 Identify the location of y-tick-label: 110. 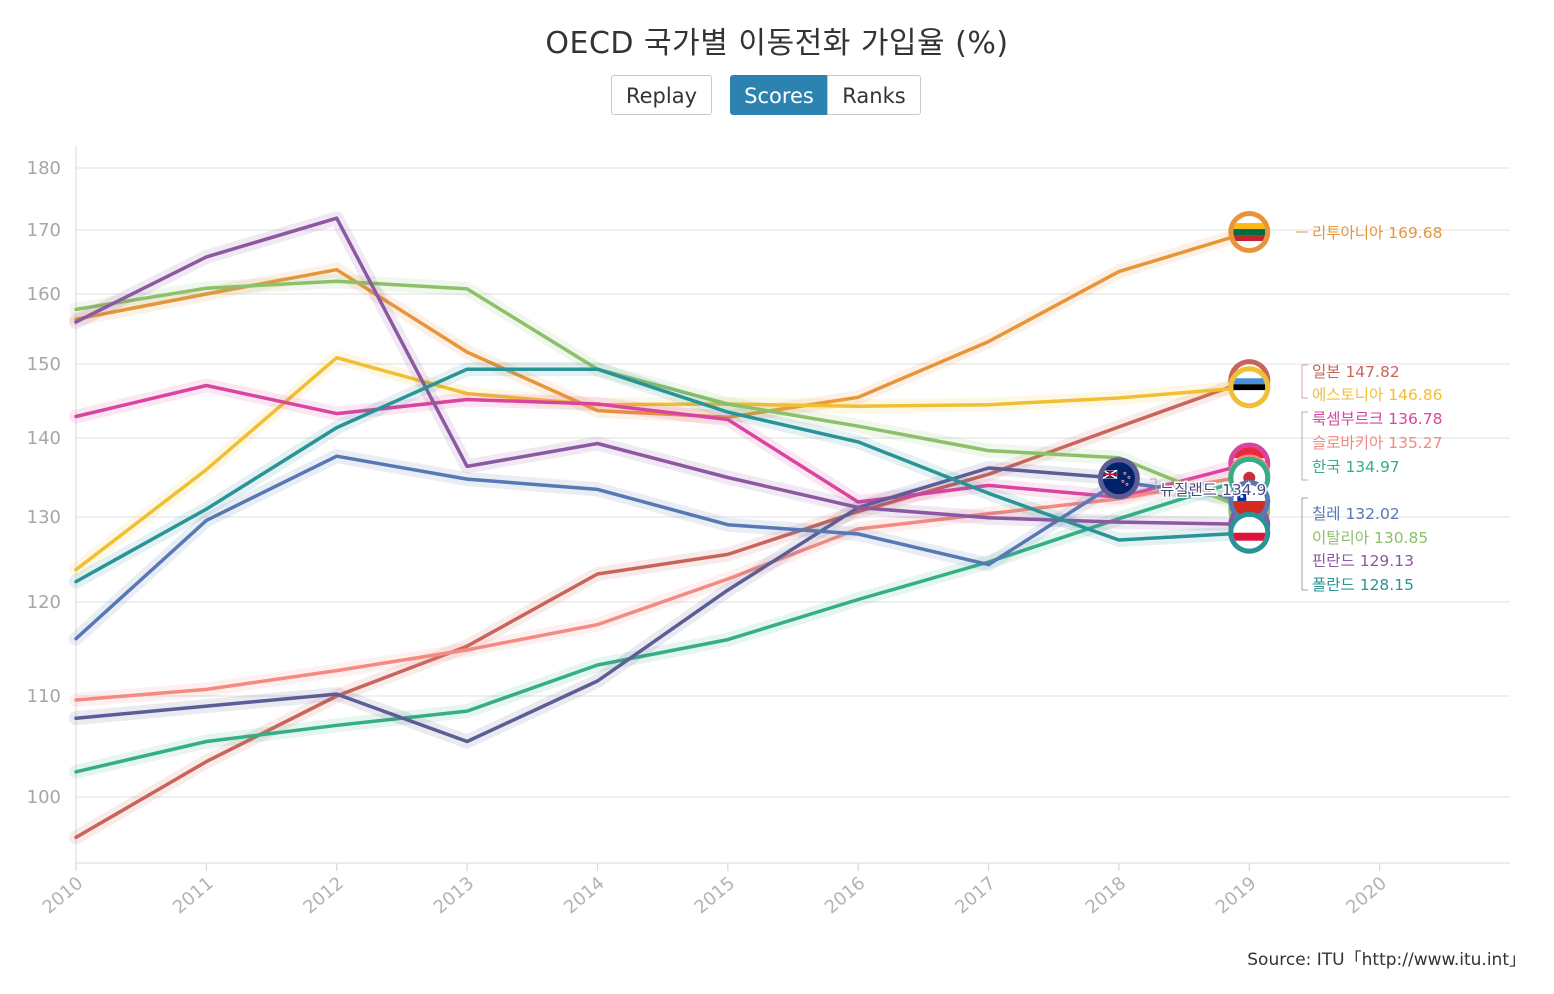
(44, 696).